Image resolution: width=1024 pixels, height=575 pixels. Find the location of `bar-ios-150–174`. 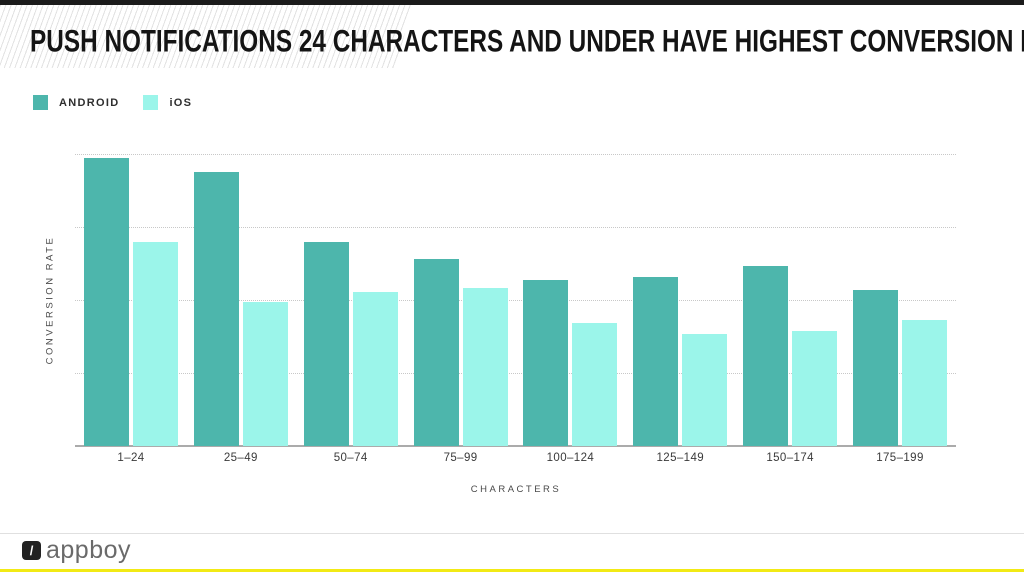

bar-ios-150–174 is located at coordinates (815, 388).